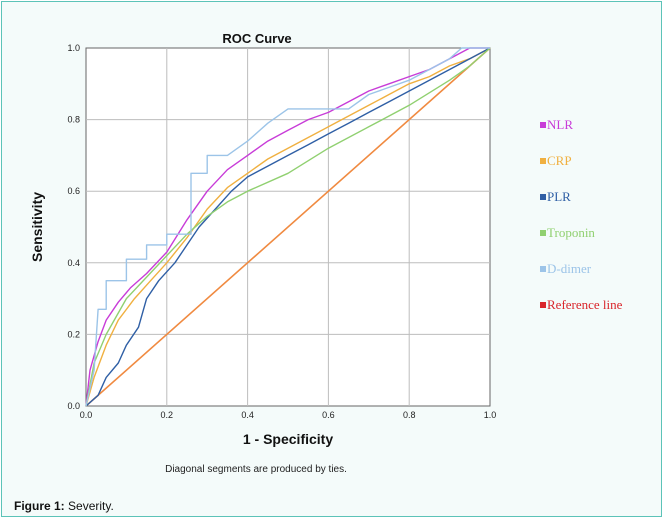 Image resolution: width=665 pixels, height=520 pixels. What do you see at coordinates (73, 263) in the screenshot?
I see `y-tick-label: 0.4` at bounding box center [73, 263].